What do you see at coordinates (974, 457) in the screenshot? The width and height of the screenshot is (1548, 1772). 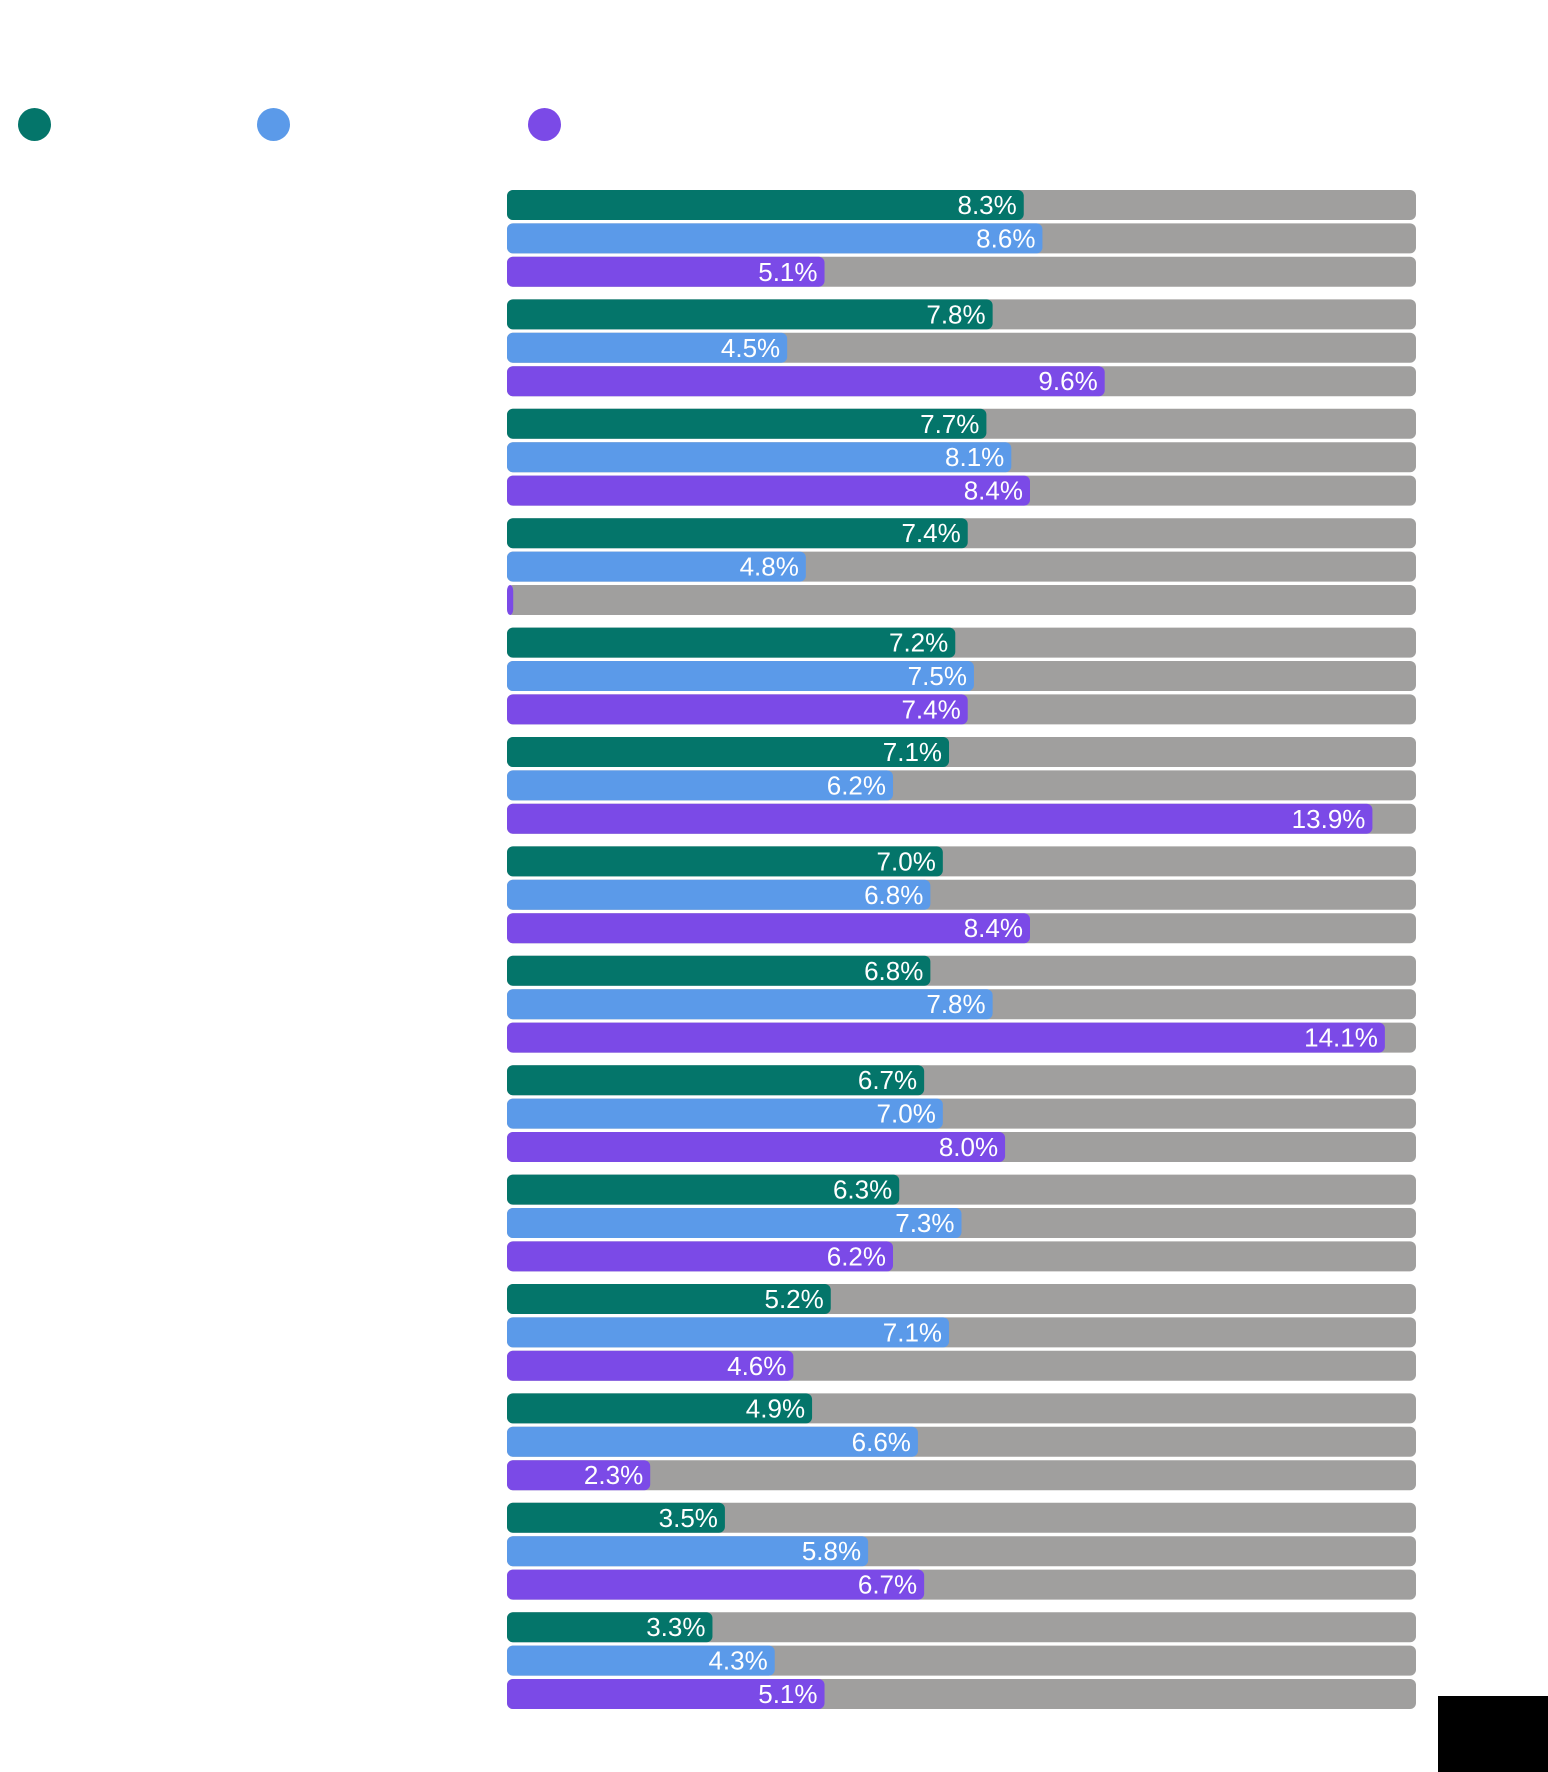 I see `bar-value-label: 8.1%` at bounding box center [974, 457].